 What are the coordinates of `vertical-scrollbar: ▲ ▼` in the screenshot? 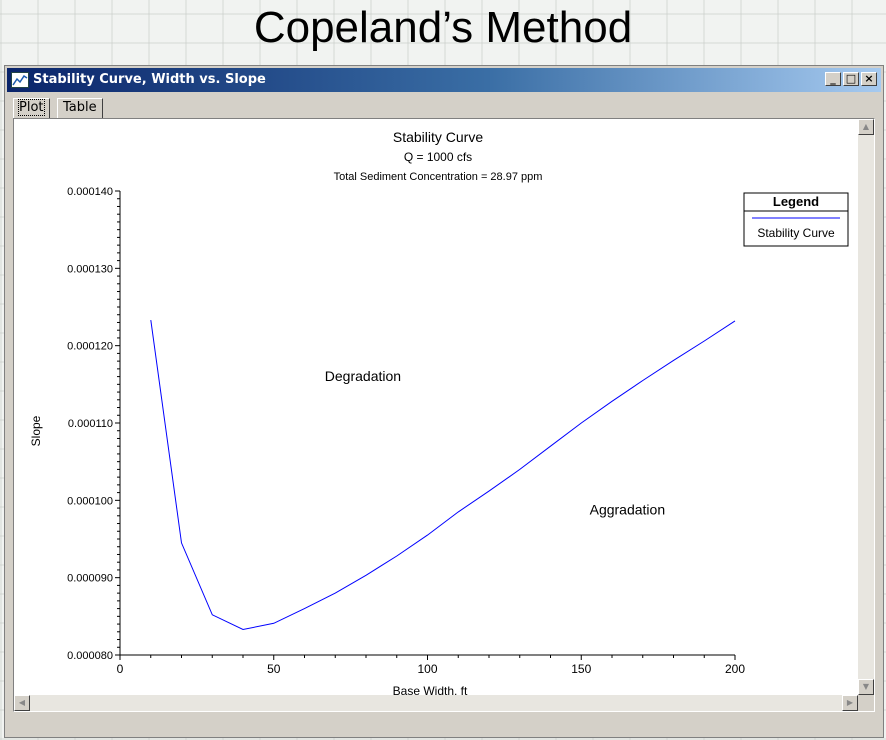 It's located at (866, 407).